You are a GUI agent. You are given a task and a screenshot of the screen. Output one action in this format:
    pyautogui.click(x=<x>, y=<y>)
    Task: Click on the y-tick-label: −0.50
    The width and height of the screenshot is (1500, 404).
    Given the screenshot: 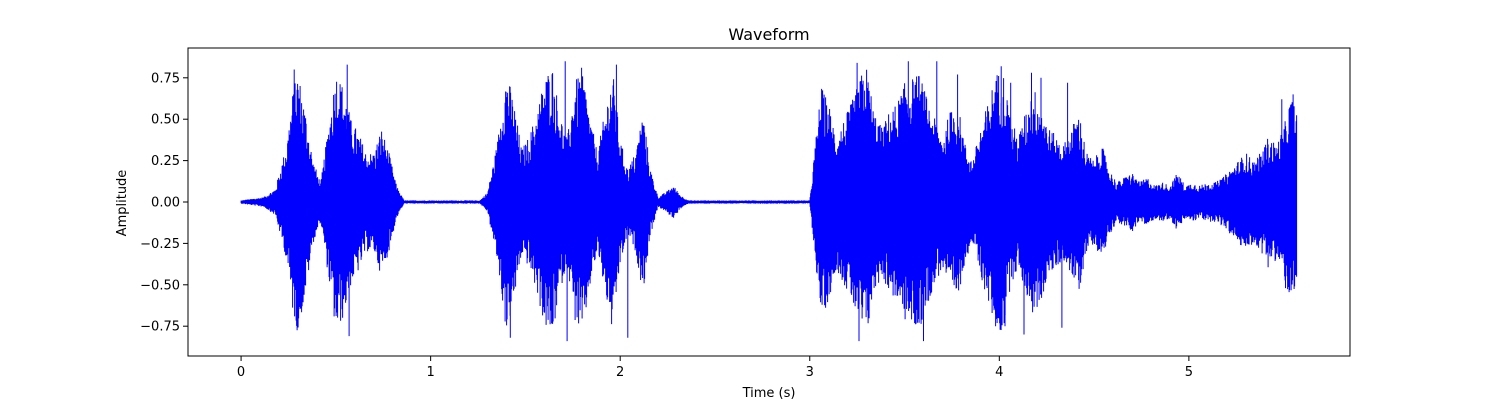 What is the action you would take?
    pyautogui.click(x=160, y=285)
    